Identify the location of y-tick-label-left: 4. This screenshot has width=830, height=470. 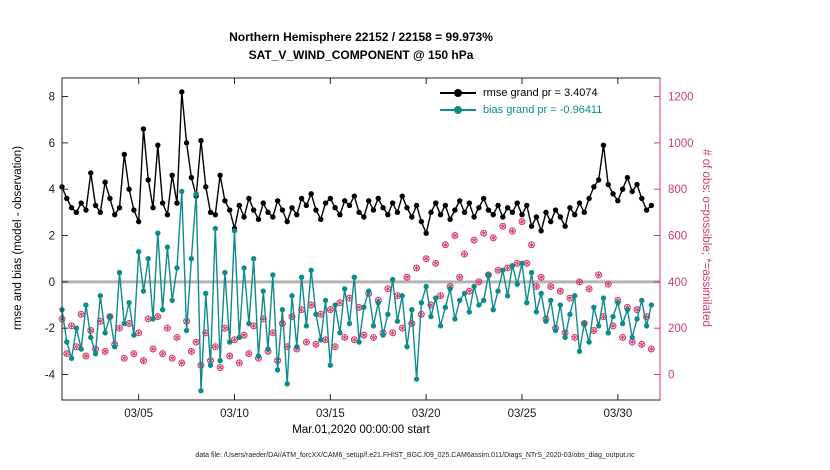
(52, 190).